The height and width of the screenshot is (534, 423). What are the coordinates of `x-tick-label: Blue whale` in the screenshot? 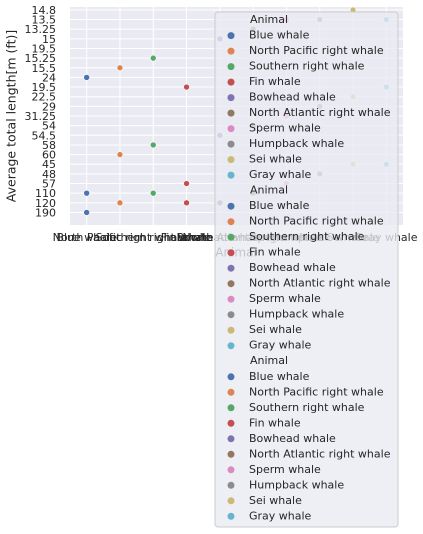 It's located at (86, 237).